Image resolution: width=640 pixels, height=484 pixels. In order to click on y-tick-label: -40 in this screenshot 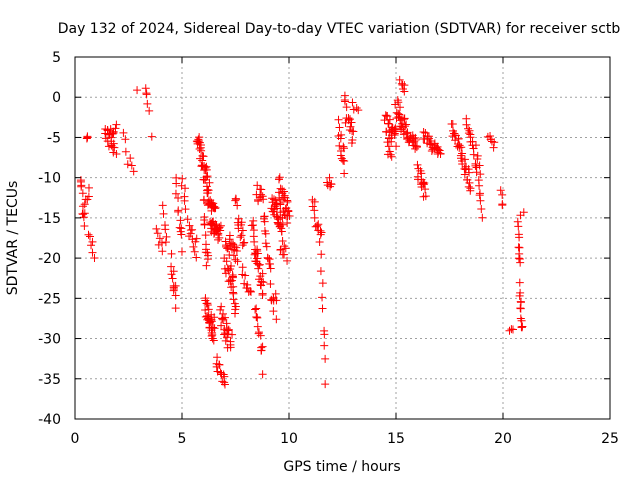, I will do `click(49, 420)`.